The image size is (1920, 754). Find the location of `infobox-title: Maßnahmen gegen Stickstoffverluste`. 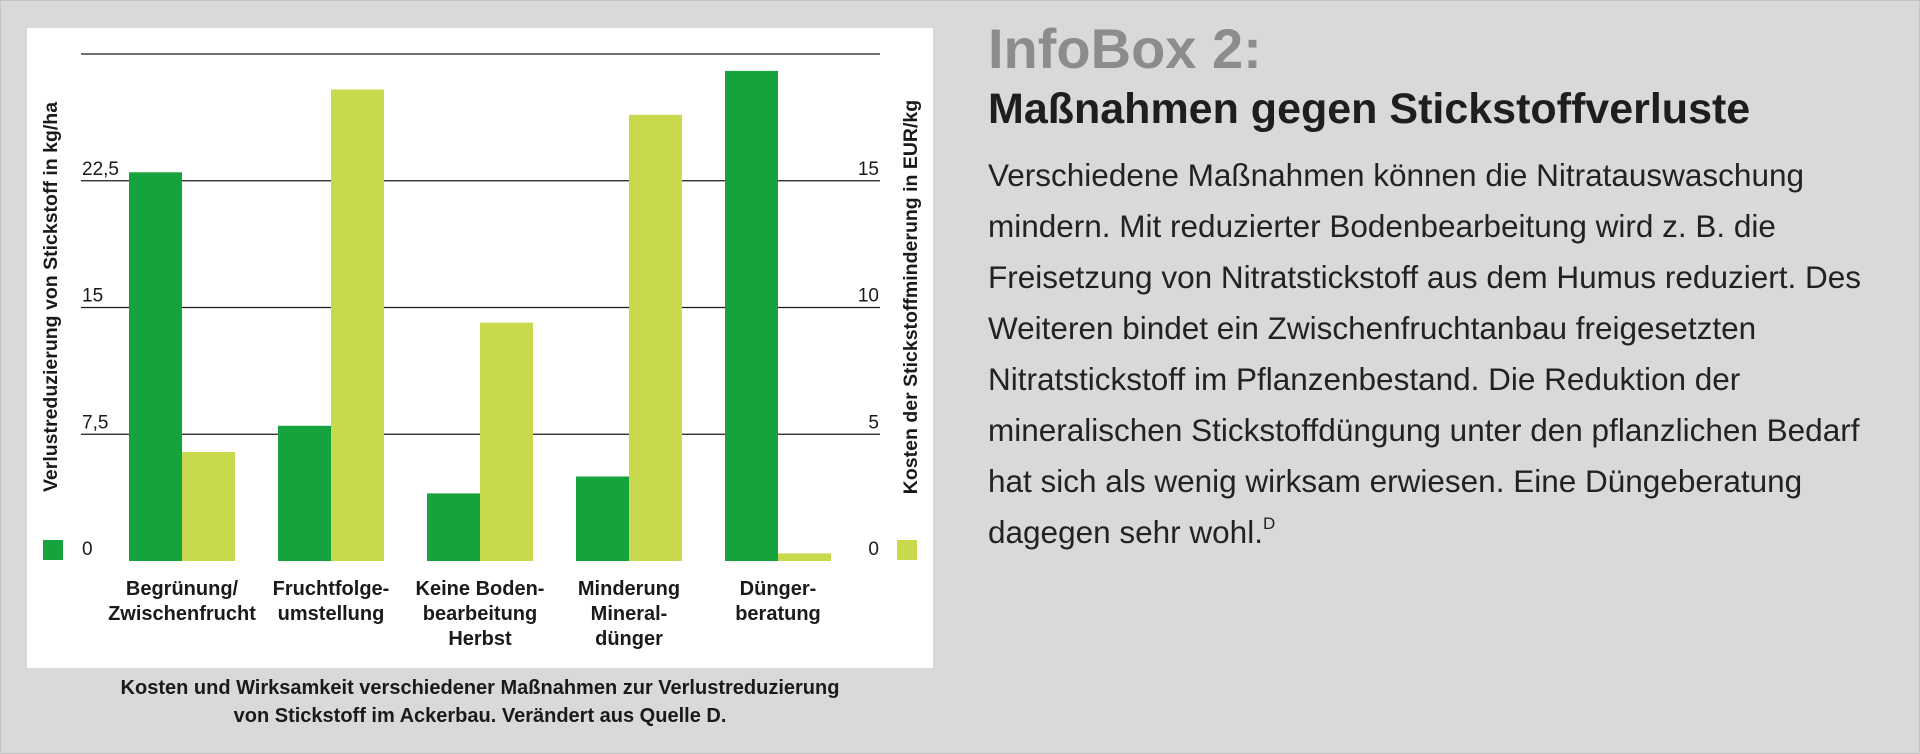

infobox-title: Maßnahmen gegen Stickstoffverluste is located at coordinates (1369, 109).